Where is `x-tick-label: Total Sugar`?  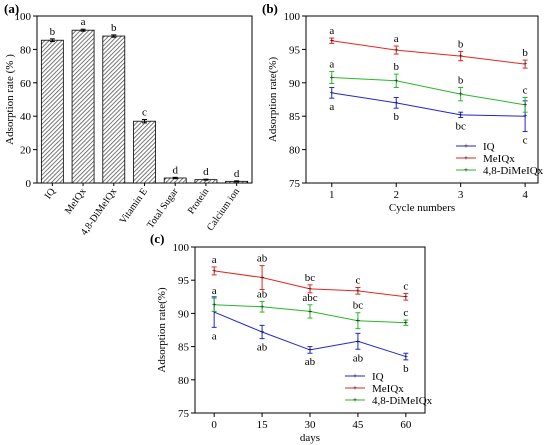 x-tick-label: Total Sugar is located at coordinates (163, 208).